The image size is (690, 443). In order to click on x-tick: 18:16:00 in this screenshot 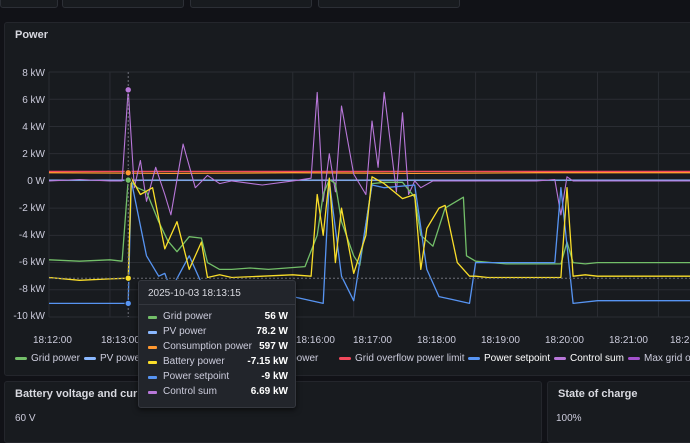, I will do `click(315, 340)`.